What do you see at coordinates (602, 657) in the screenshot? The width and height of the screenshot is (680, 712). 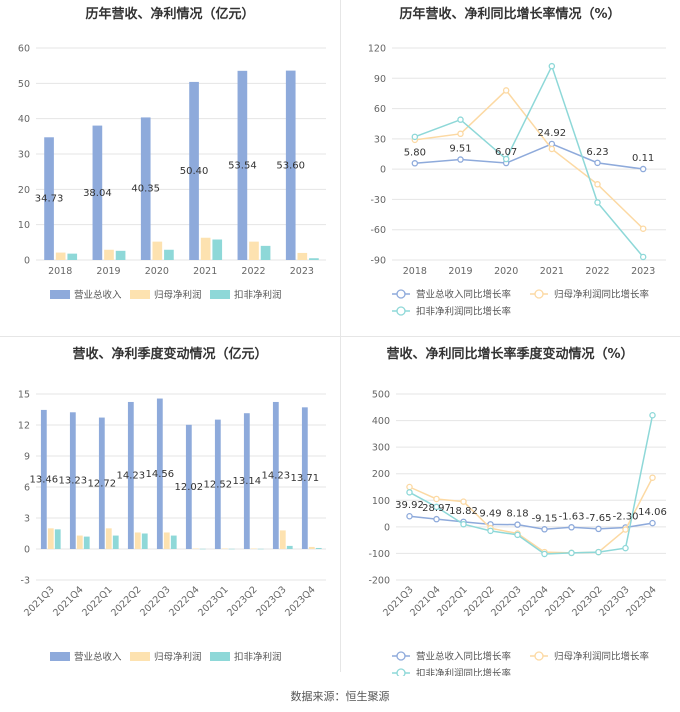 I see `legend-label: 归母净利润同比增长率` at bounding box center [602, 657].